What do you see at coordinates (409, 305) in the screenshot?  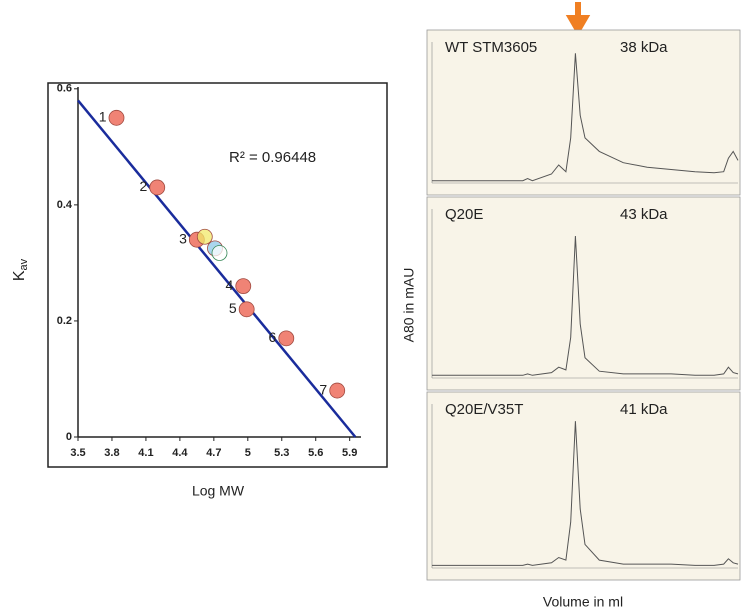 I see `y-axis-label: A80 in mAU` at bounding box center [409, 305].